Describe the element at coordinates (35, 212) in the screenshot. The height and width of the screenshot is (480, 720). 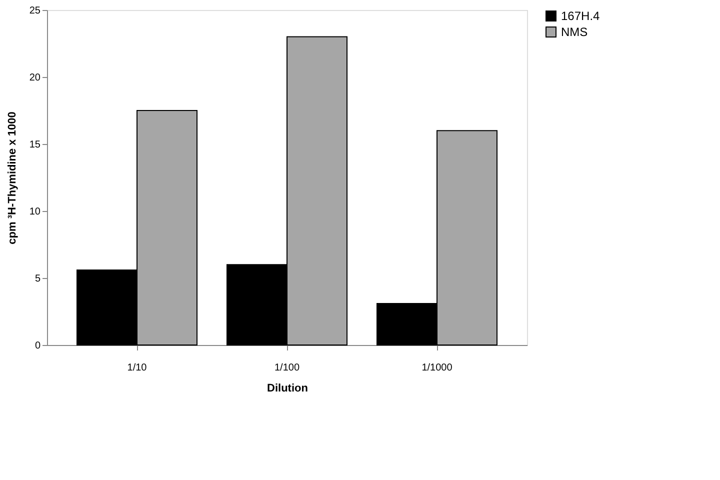
I see `y-tick-label: 10` at that location.